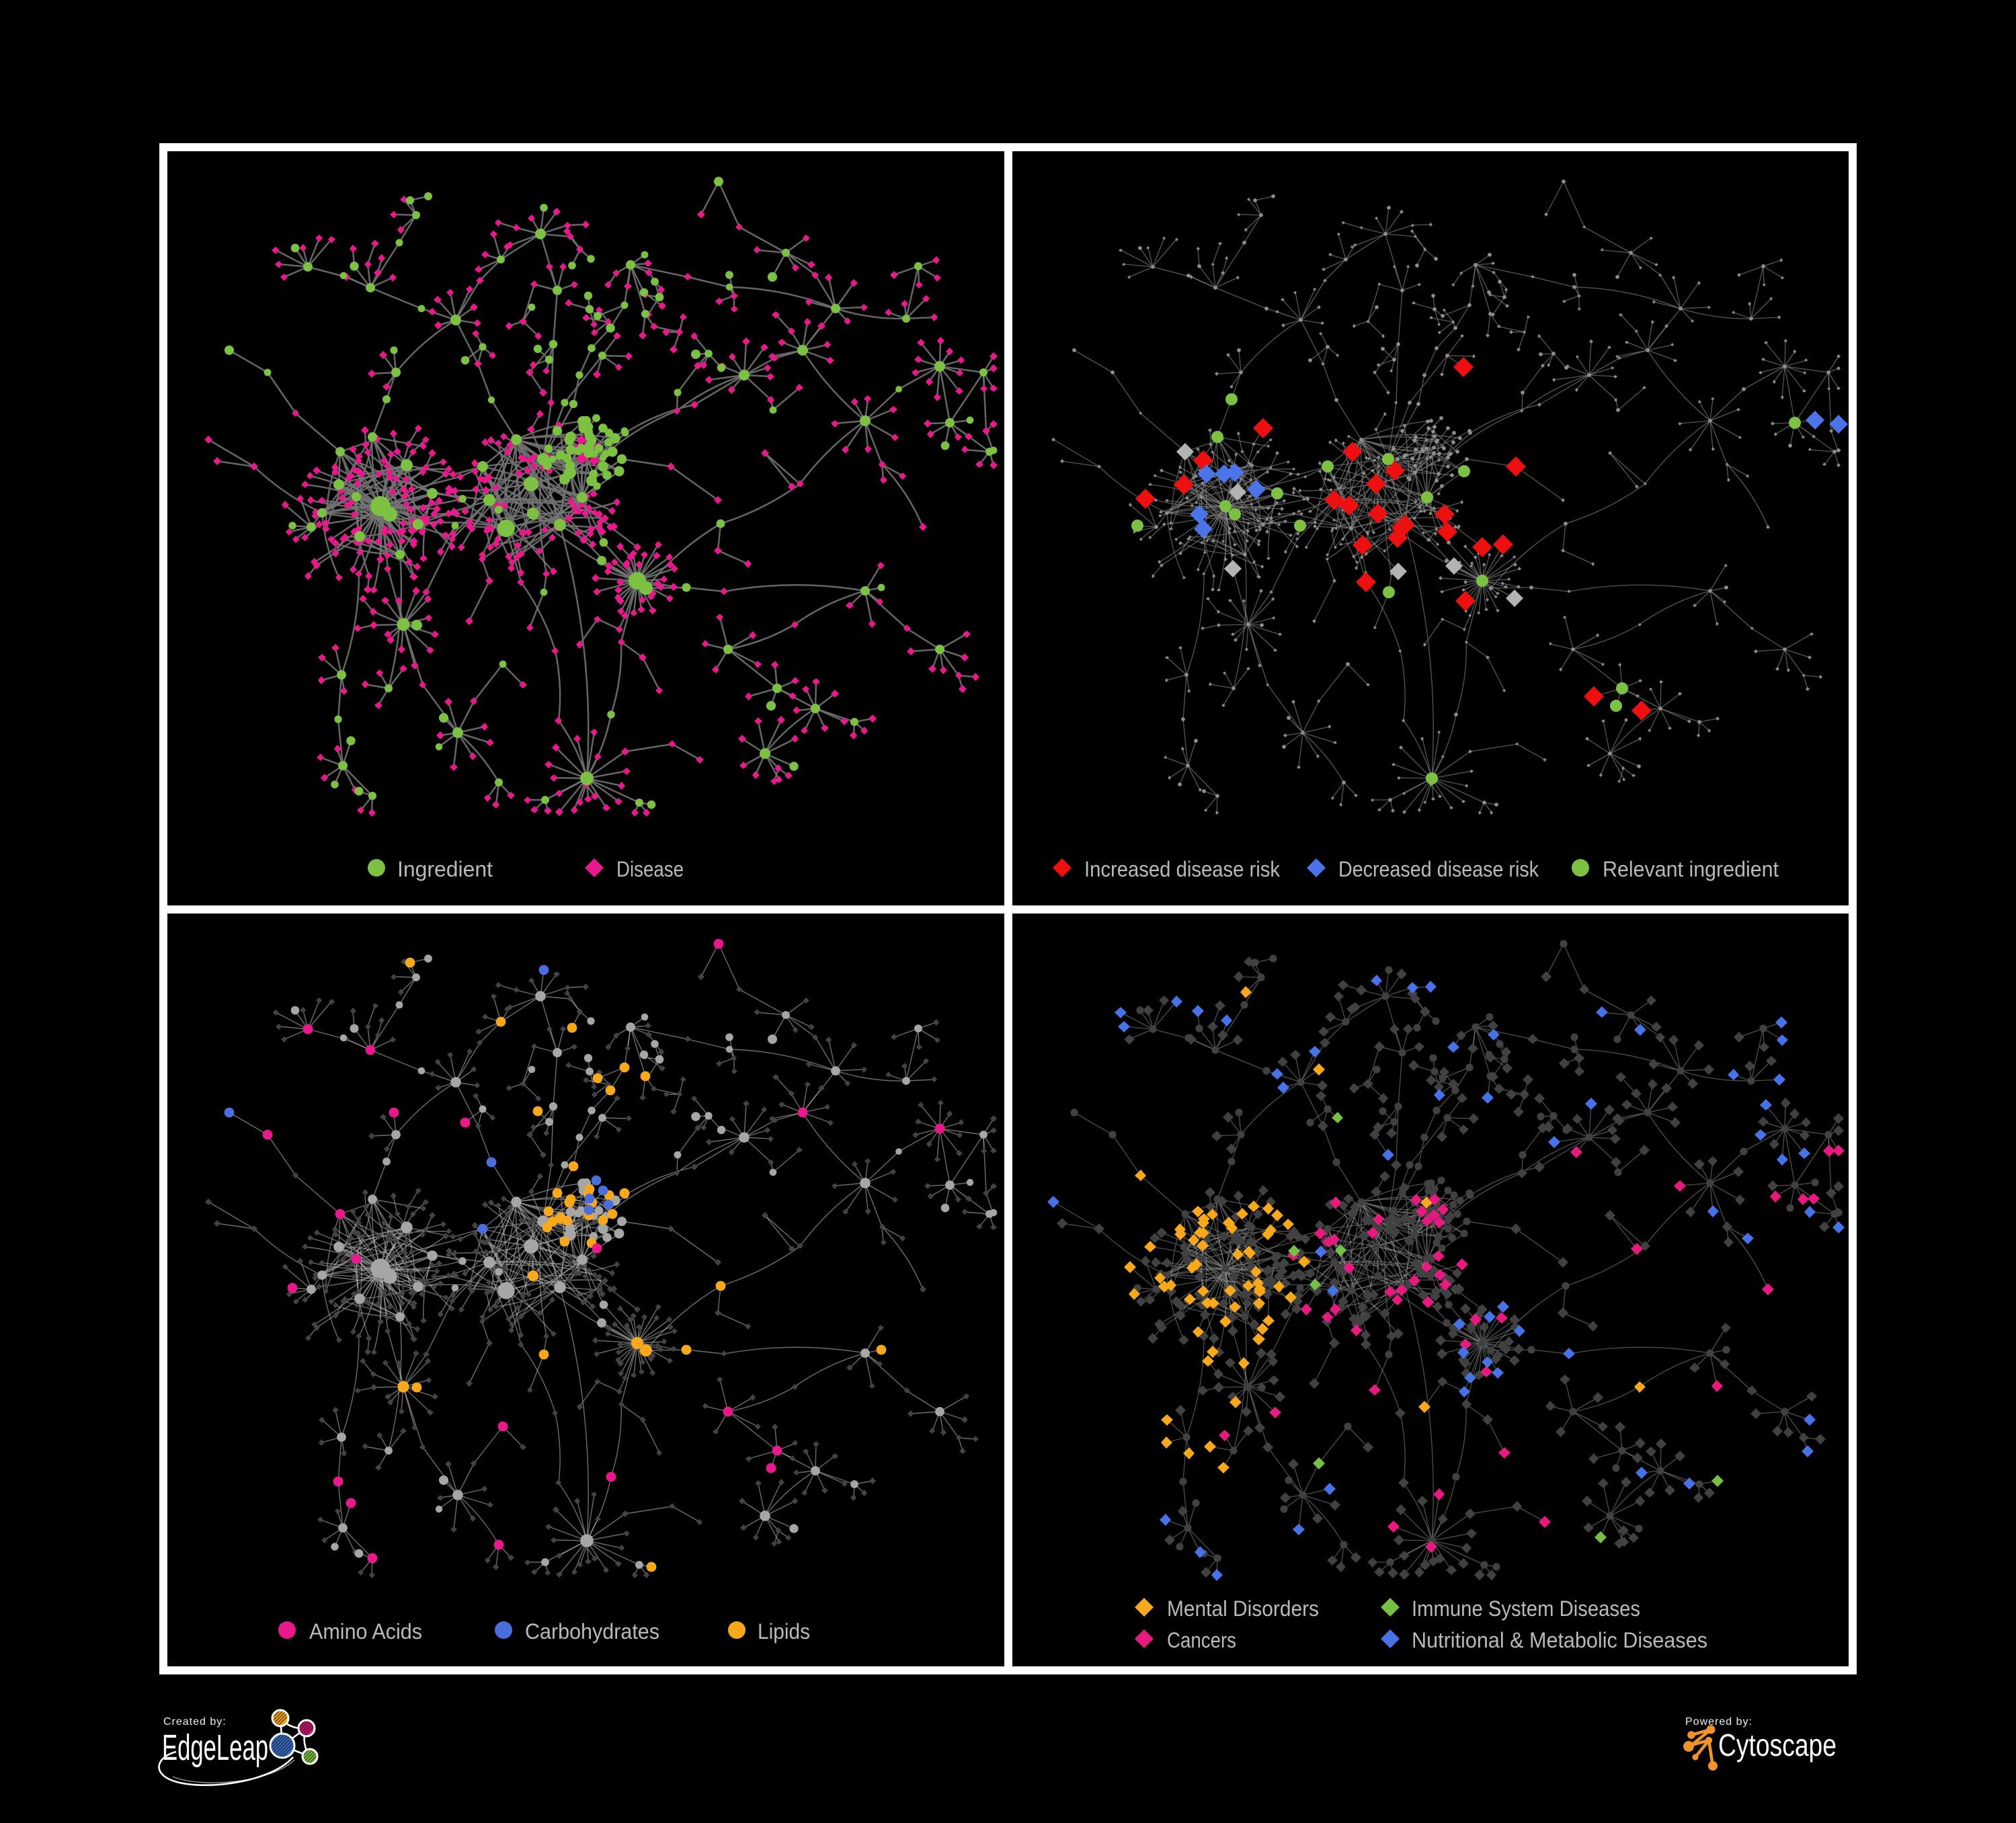 The height and width of the screenshot is (1823, 2016). I want to click on svg-text:Nutritional & Metabolic Diseas: Nutritional & Metabolic Diseases, so click(1559, 1640).